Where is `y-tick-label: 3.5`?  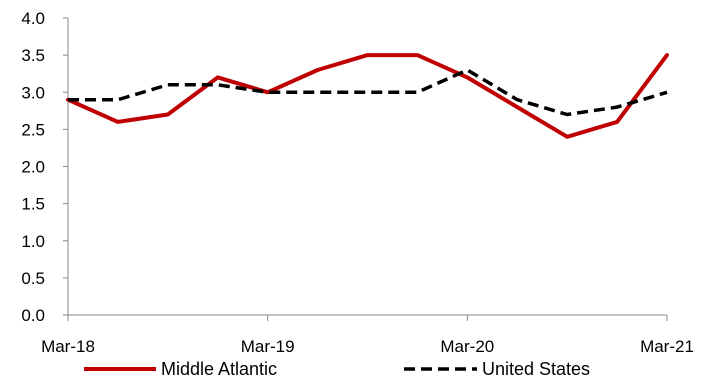 y-tick-label: 3.5 is located at coordinates (33, 55).